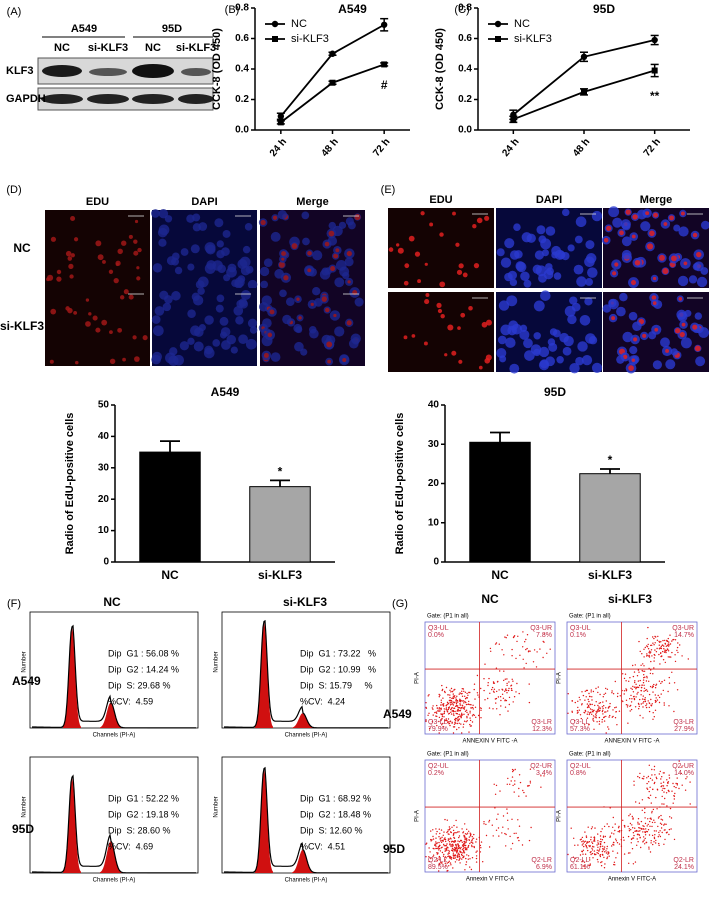  Describe the element at coordinates (306, 881) in the screenshot. I see `x-axis-label: Channels (PI-A)` at that location.